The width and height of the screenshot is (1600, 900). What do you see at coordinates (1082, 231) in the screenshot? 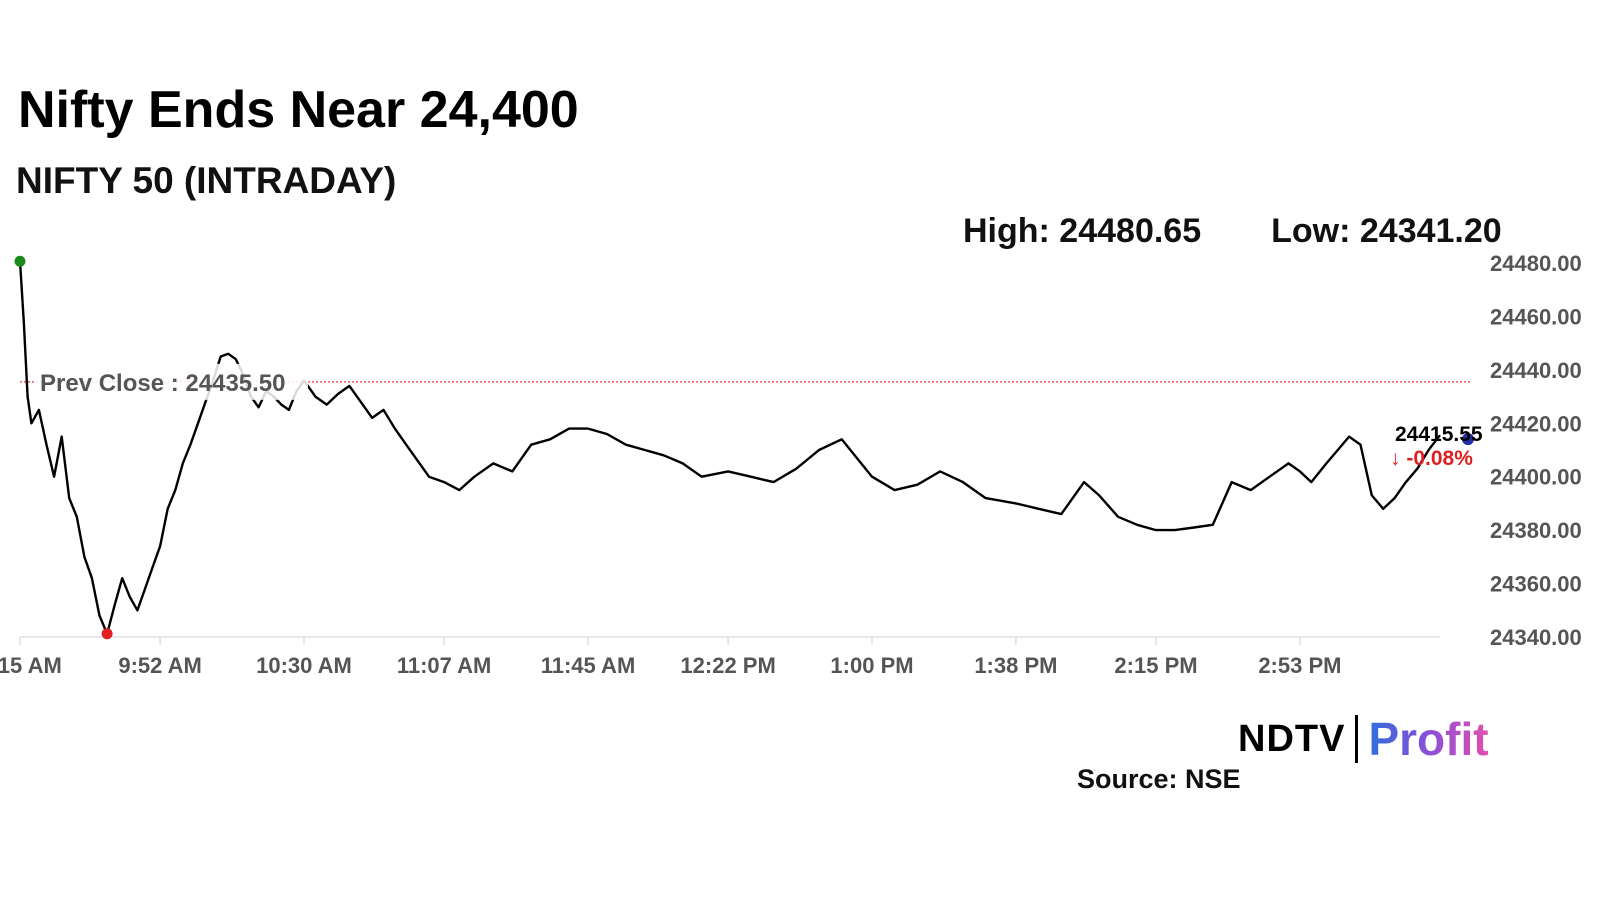
I see `high-value: High: 24480.65` at bounding box center [1082, 231].